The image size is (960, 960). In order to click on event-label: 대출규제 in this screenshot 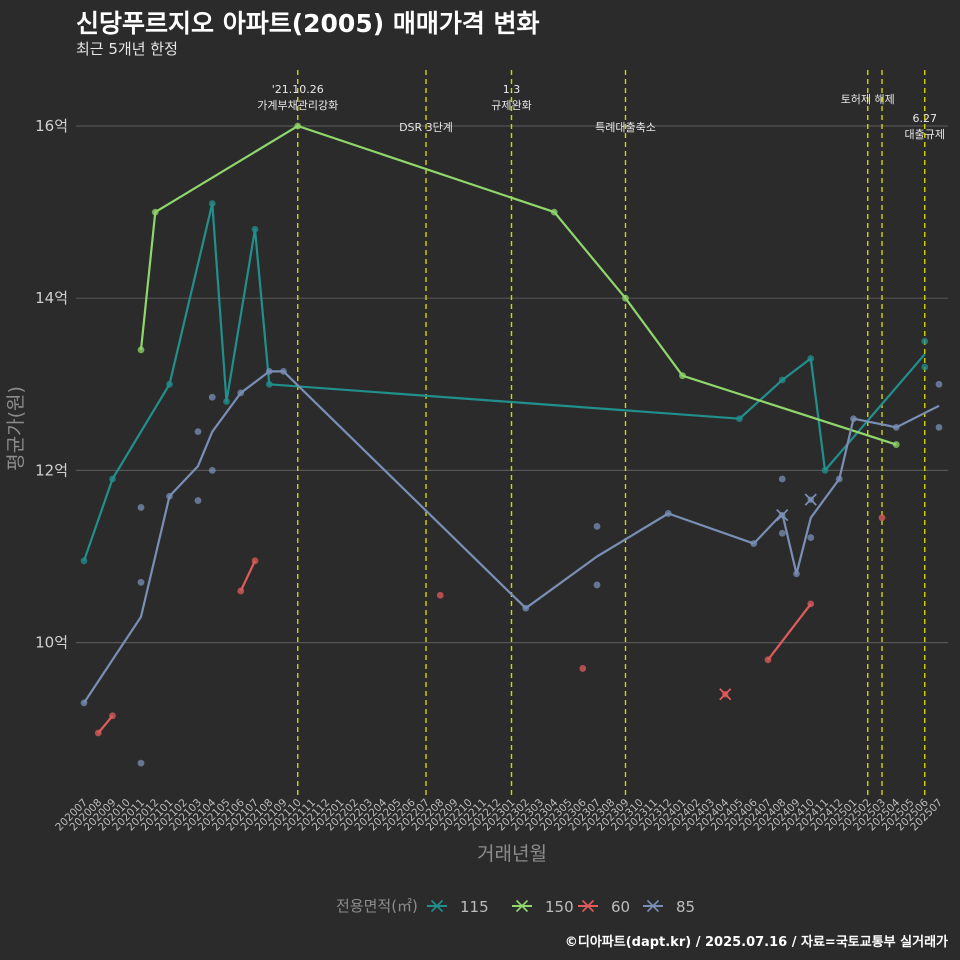, I will do `click(925, 134)`.